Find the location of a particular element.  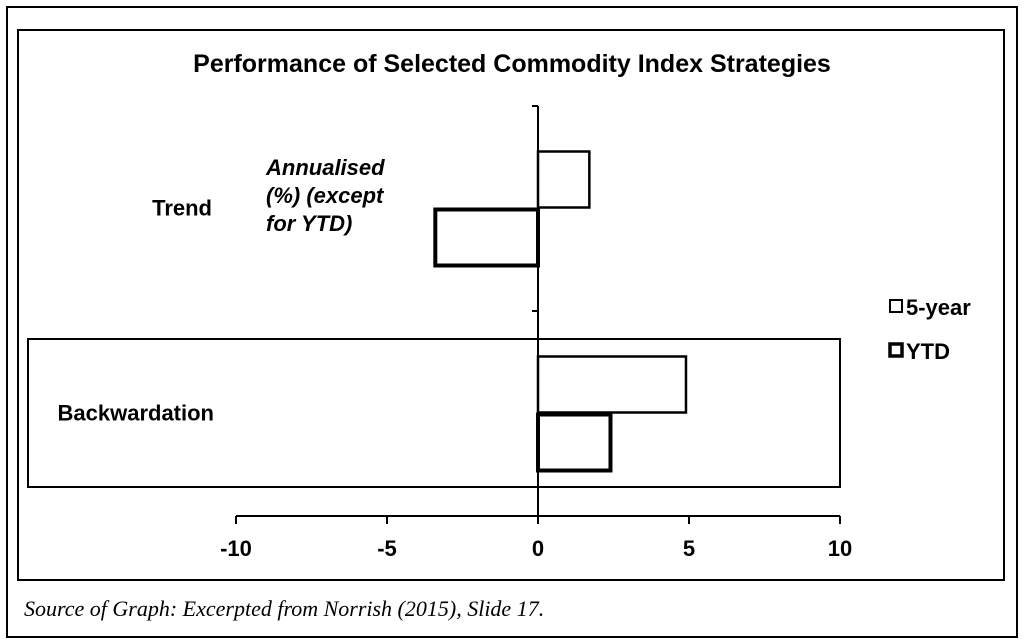

x-tick-label: 5 is located at coordinates (689, 548).